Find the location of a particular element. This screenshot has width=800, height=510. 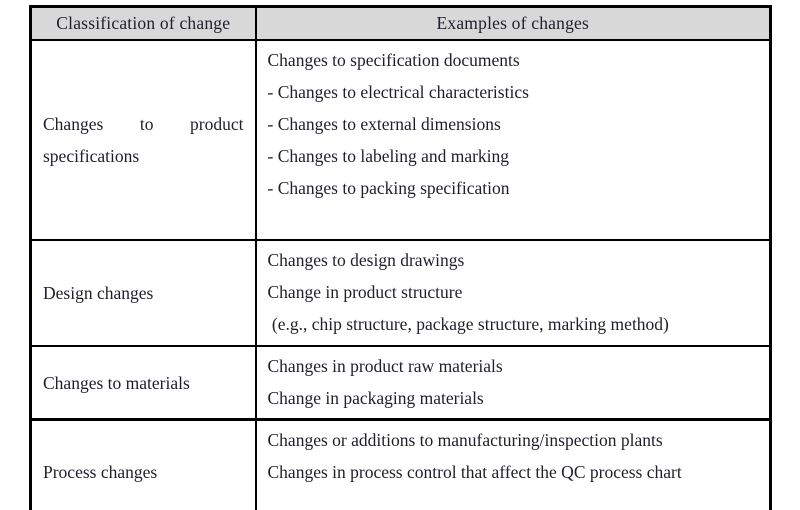

example-line: Changes to specification documents is located at coordinates (393, 60).